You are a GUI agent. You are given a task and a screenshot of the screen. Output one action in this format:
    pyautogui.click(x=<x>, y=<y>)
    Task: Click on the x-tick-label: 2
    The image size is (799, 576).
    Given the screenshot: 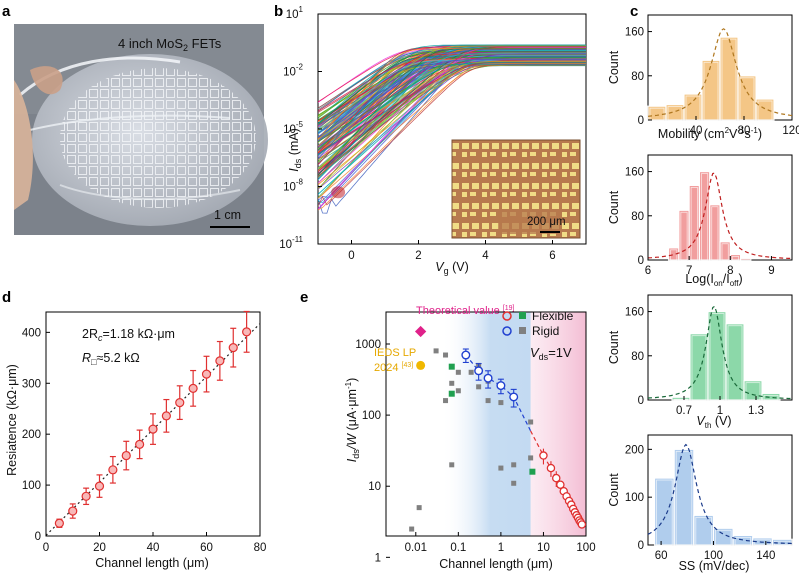 What is the action you would take?
    pyautogui.click(x=418, y=256)
    